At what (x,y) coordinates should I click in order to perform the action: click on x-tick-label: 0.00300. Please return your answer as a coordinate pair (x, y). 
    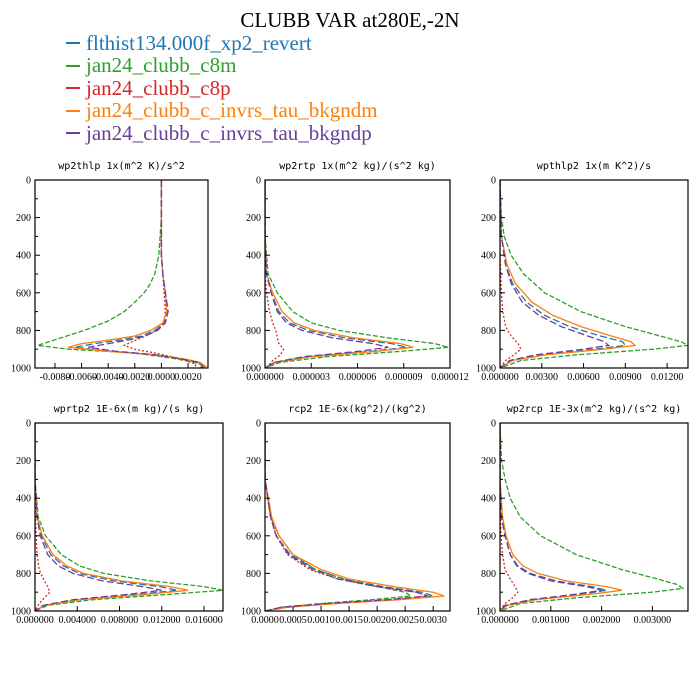
    Looking at the image, I should click on (542, 377).